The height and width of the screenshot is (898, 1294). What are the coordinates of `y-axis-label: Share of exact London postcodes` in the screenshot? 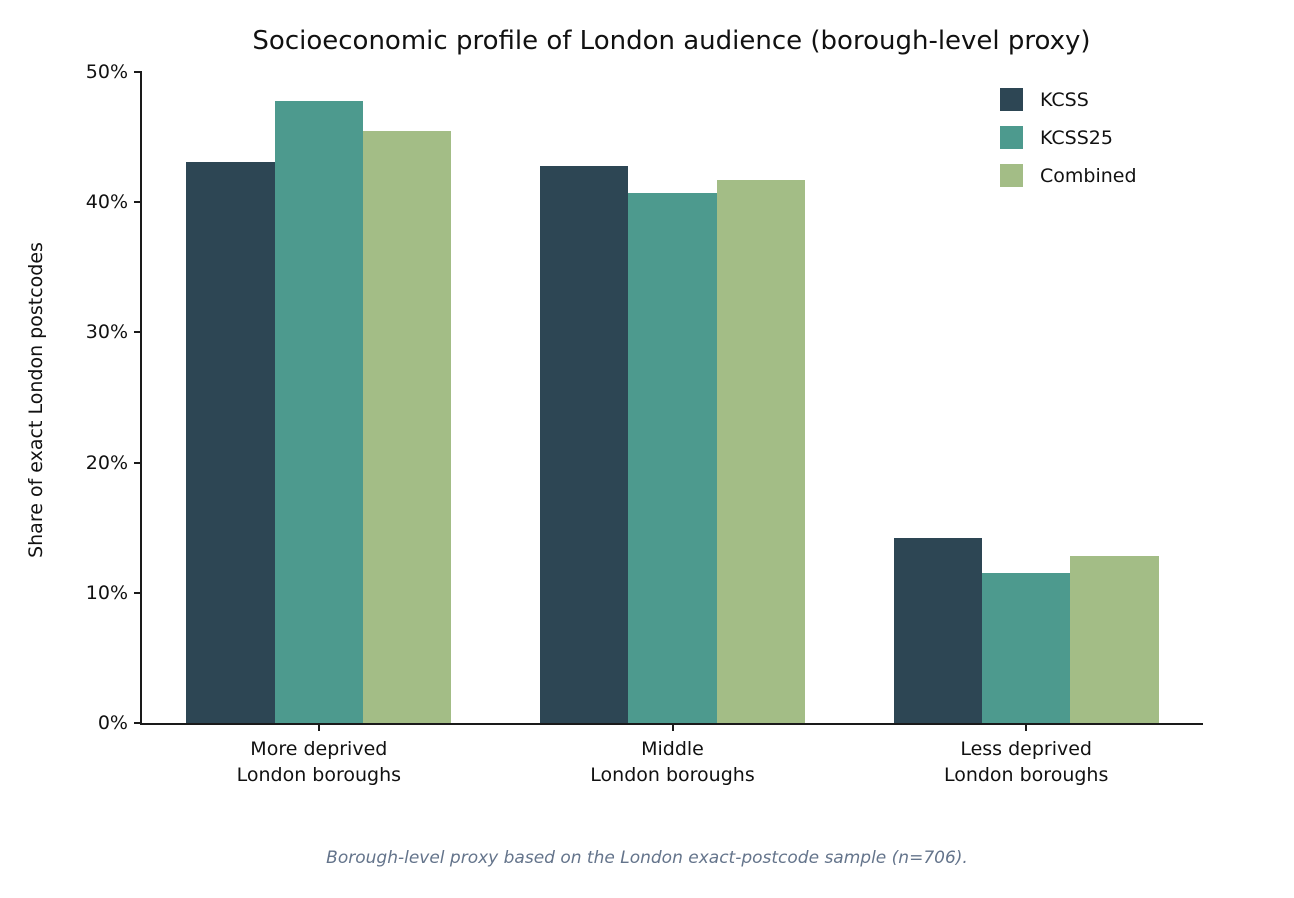 It's located at (36, 400).